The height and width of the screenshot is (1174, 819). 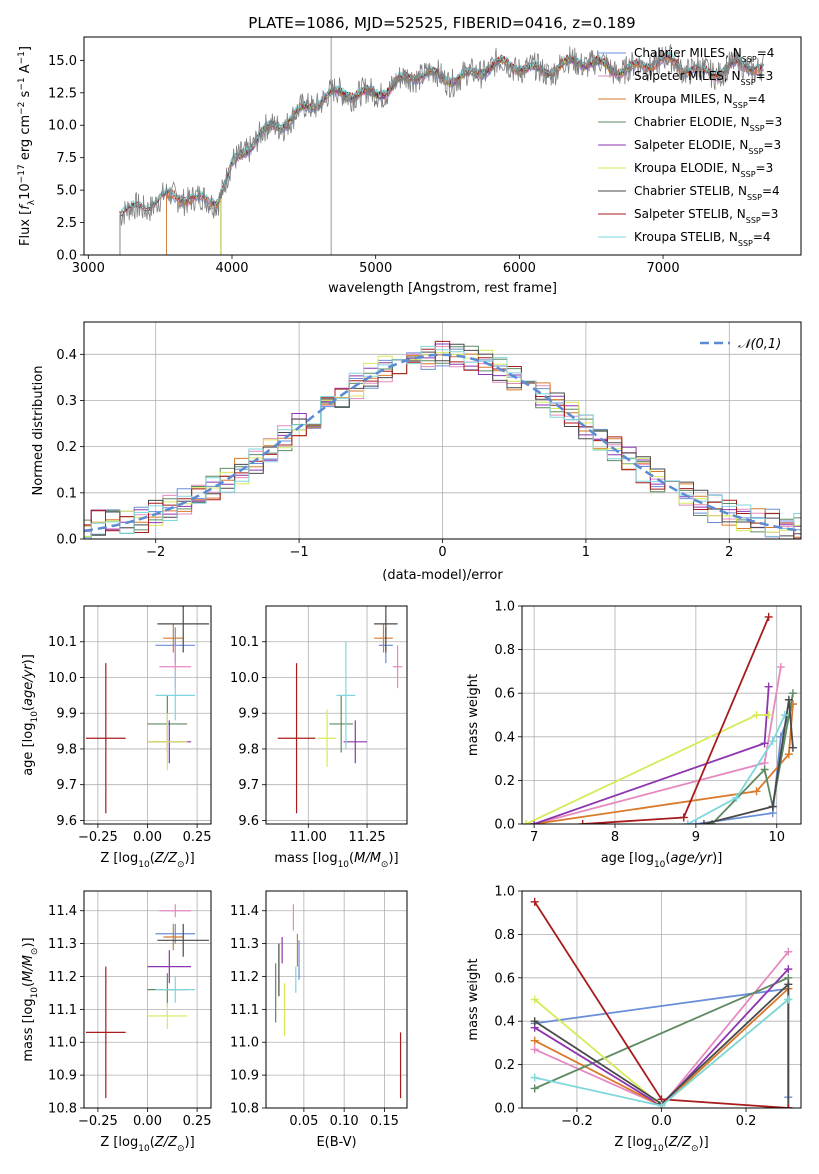 I want to click on age_vs_mass-marks, so click(x=340, y=710).